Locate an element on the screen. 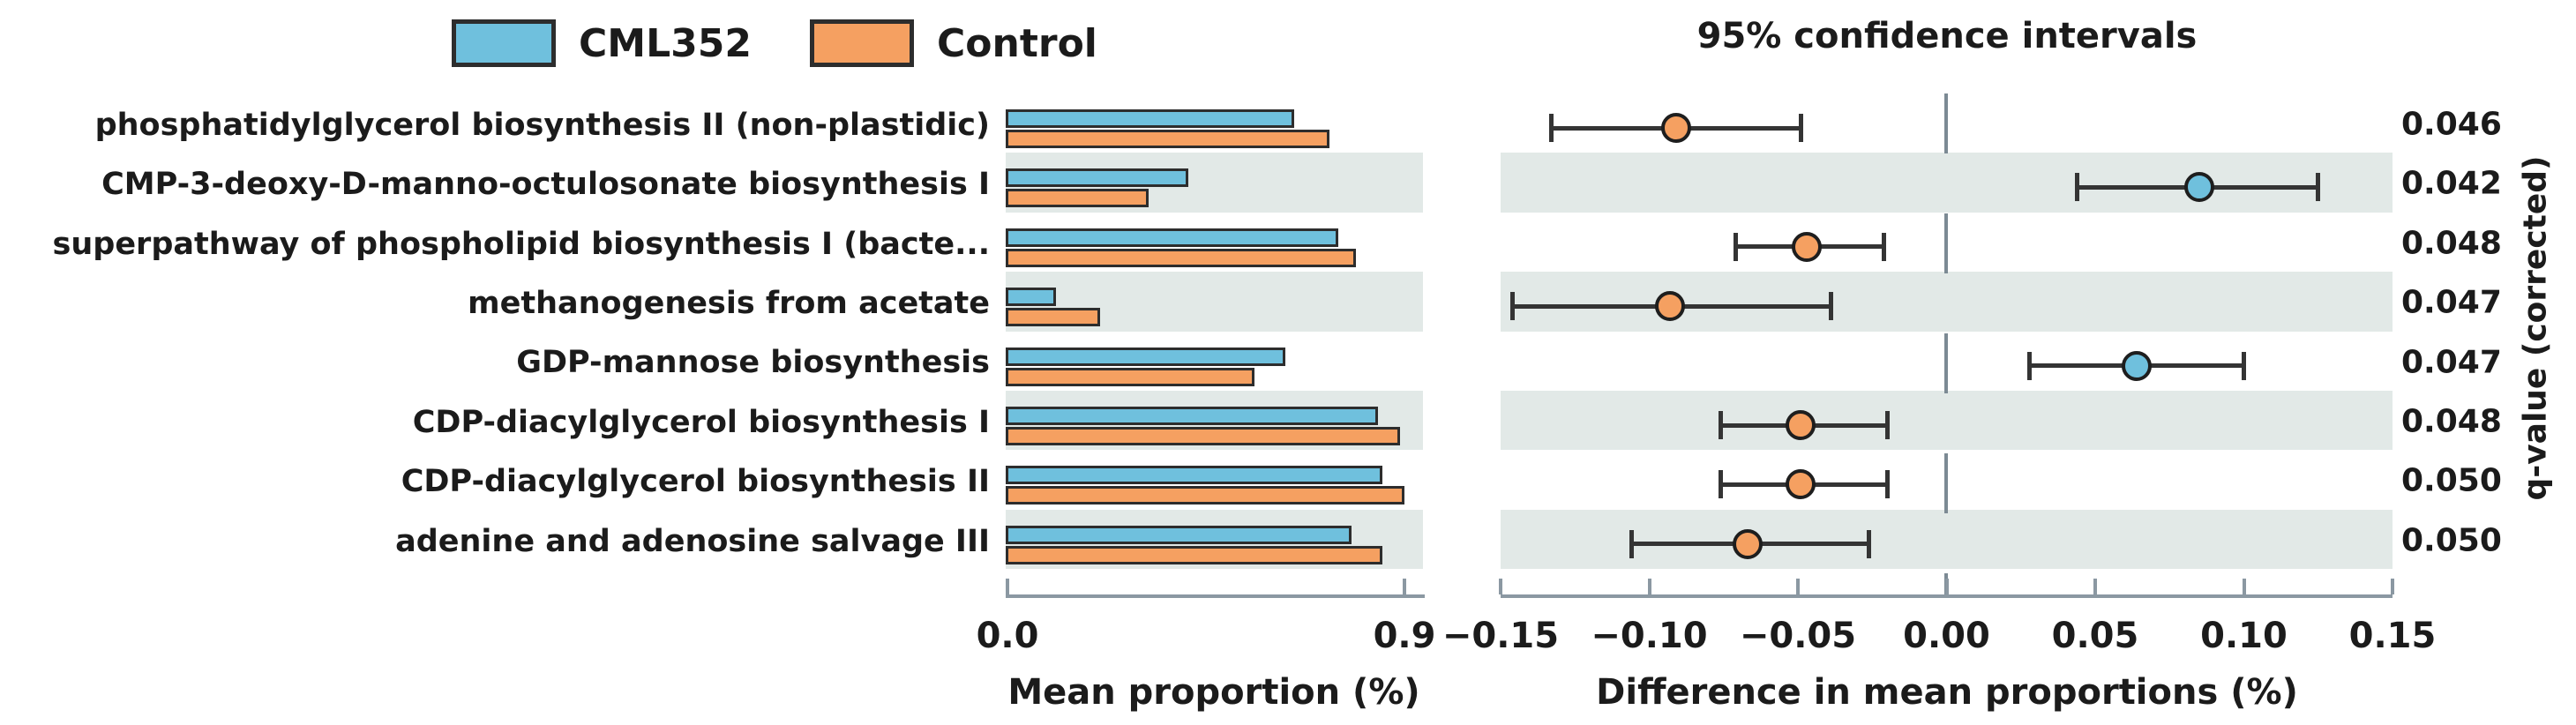 This screenshot has width=2576, height=725. x-axis-tick-label: 0.05 is located at coordinates (2095, 636).